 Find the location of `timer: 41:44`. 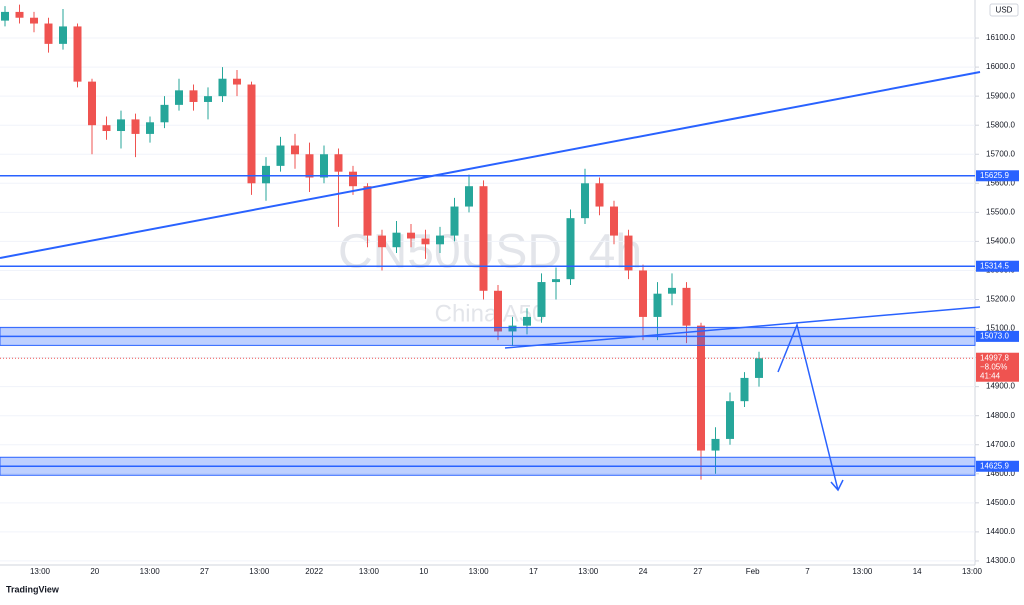

timer: 41:44 is located at coordinates (990, 375).